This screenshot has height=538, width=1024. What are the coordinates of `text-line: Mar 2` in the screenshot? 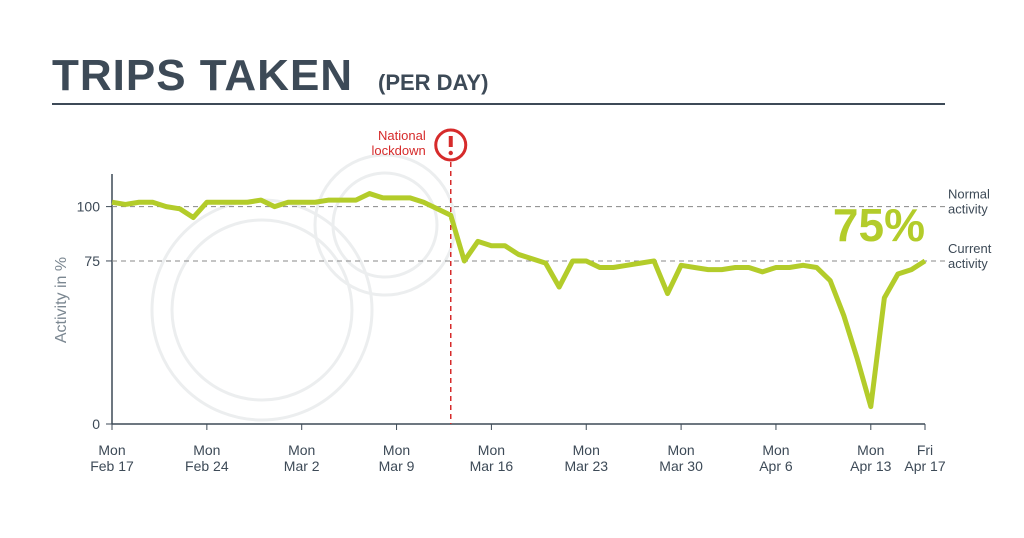 It's located at (302, 466).